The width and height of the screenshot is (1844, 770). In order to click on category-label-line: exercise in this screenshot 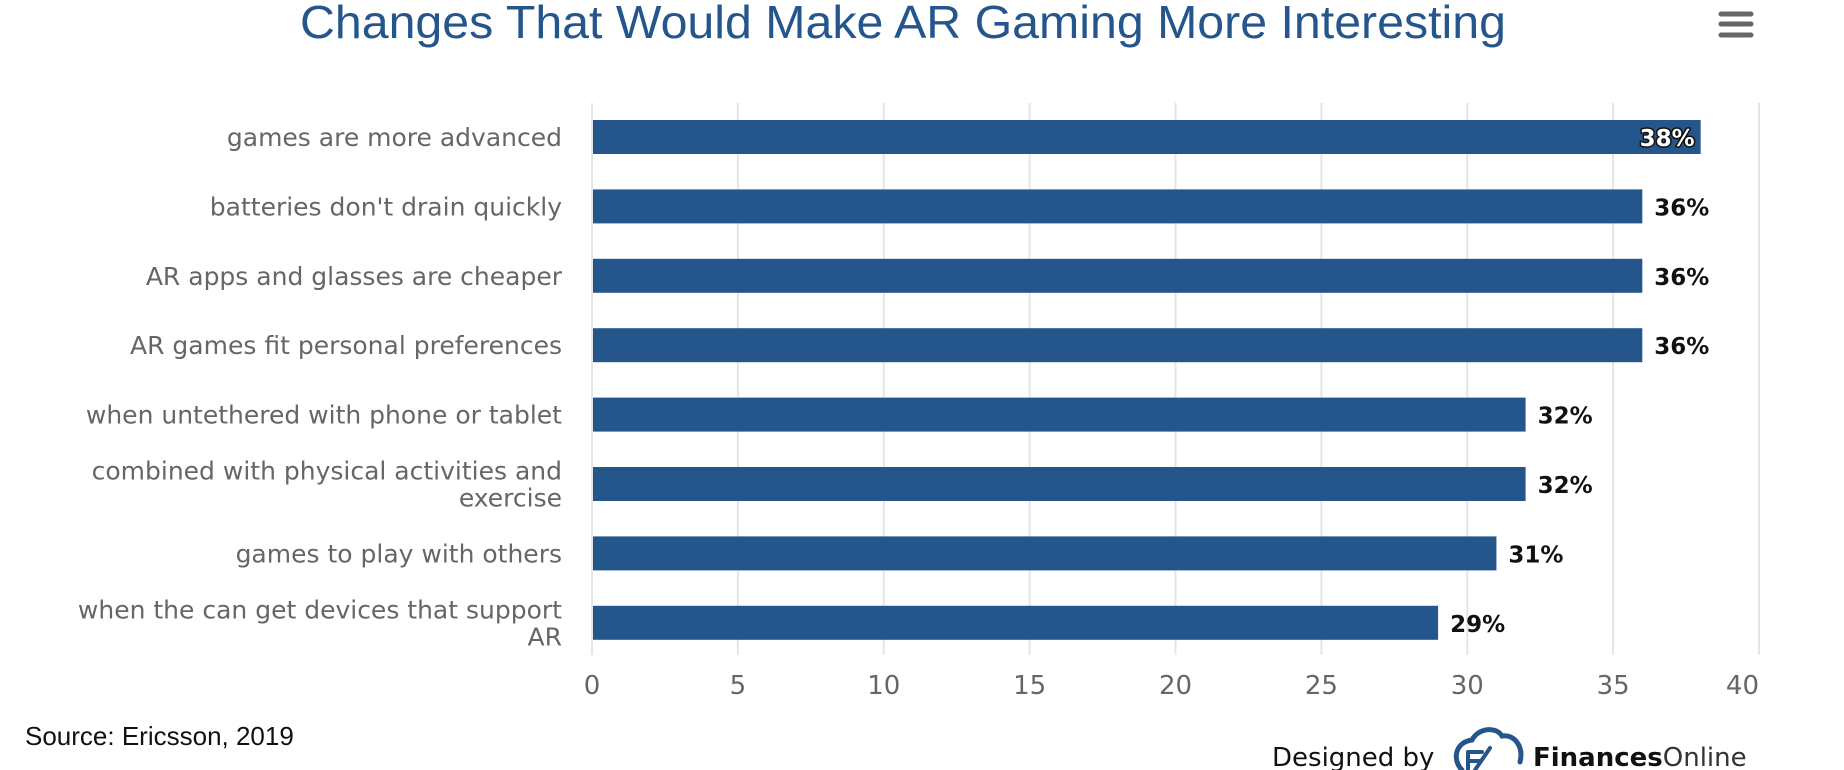, I will do `click(510, 498)`.